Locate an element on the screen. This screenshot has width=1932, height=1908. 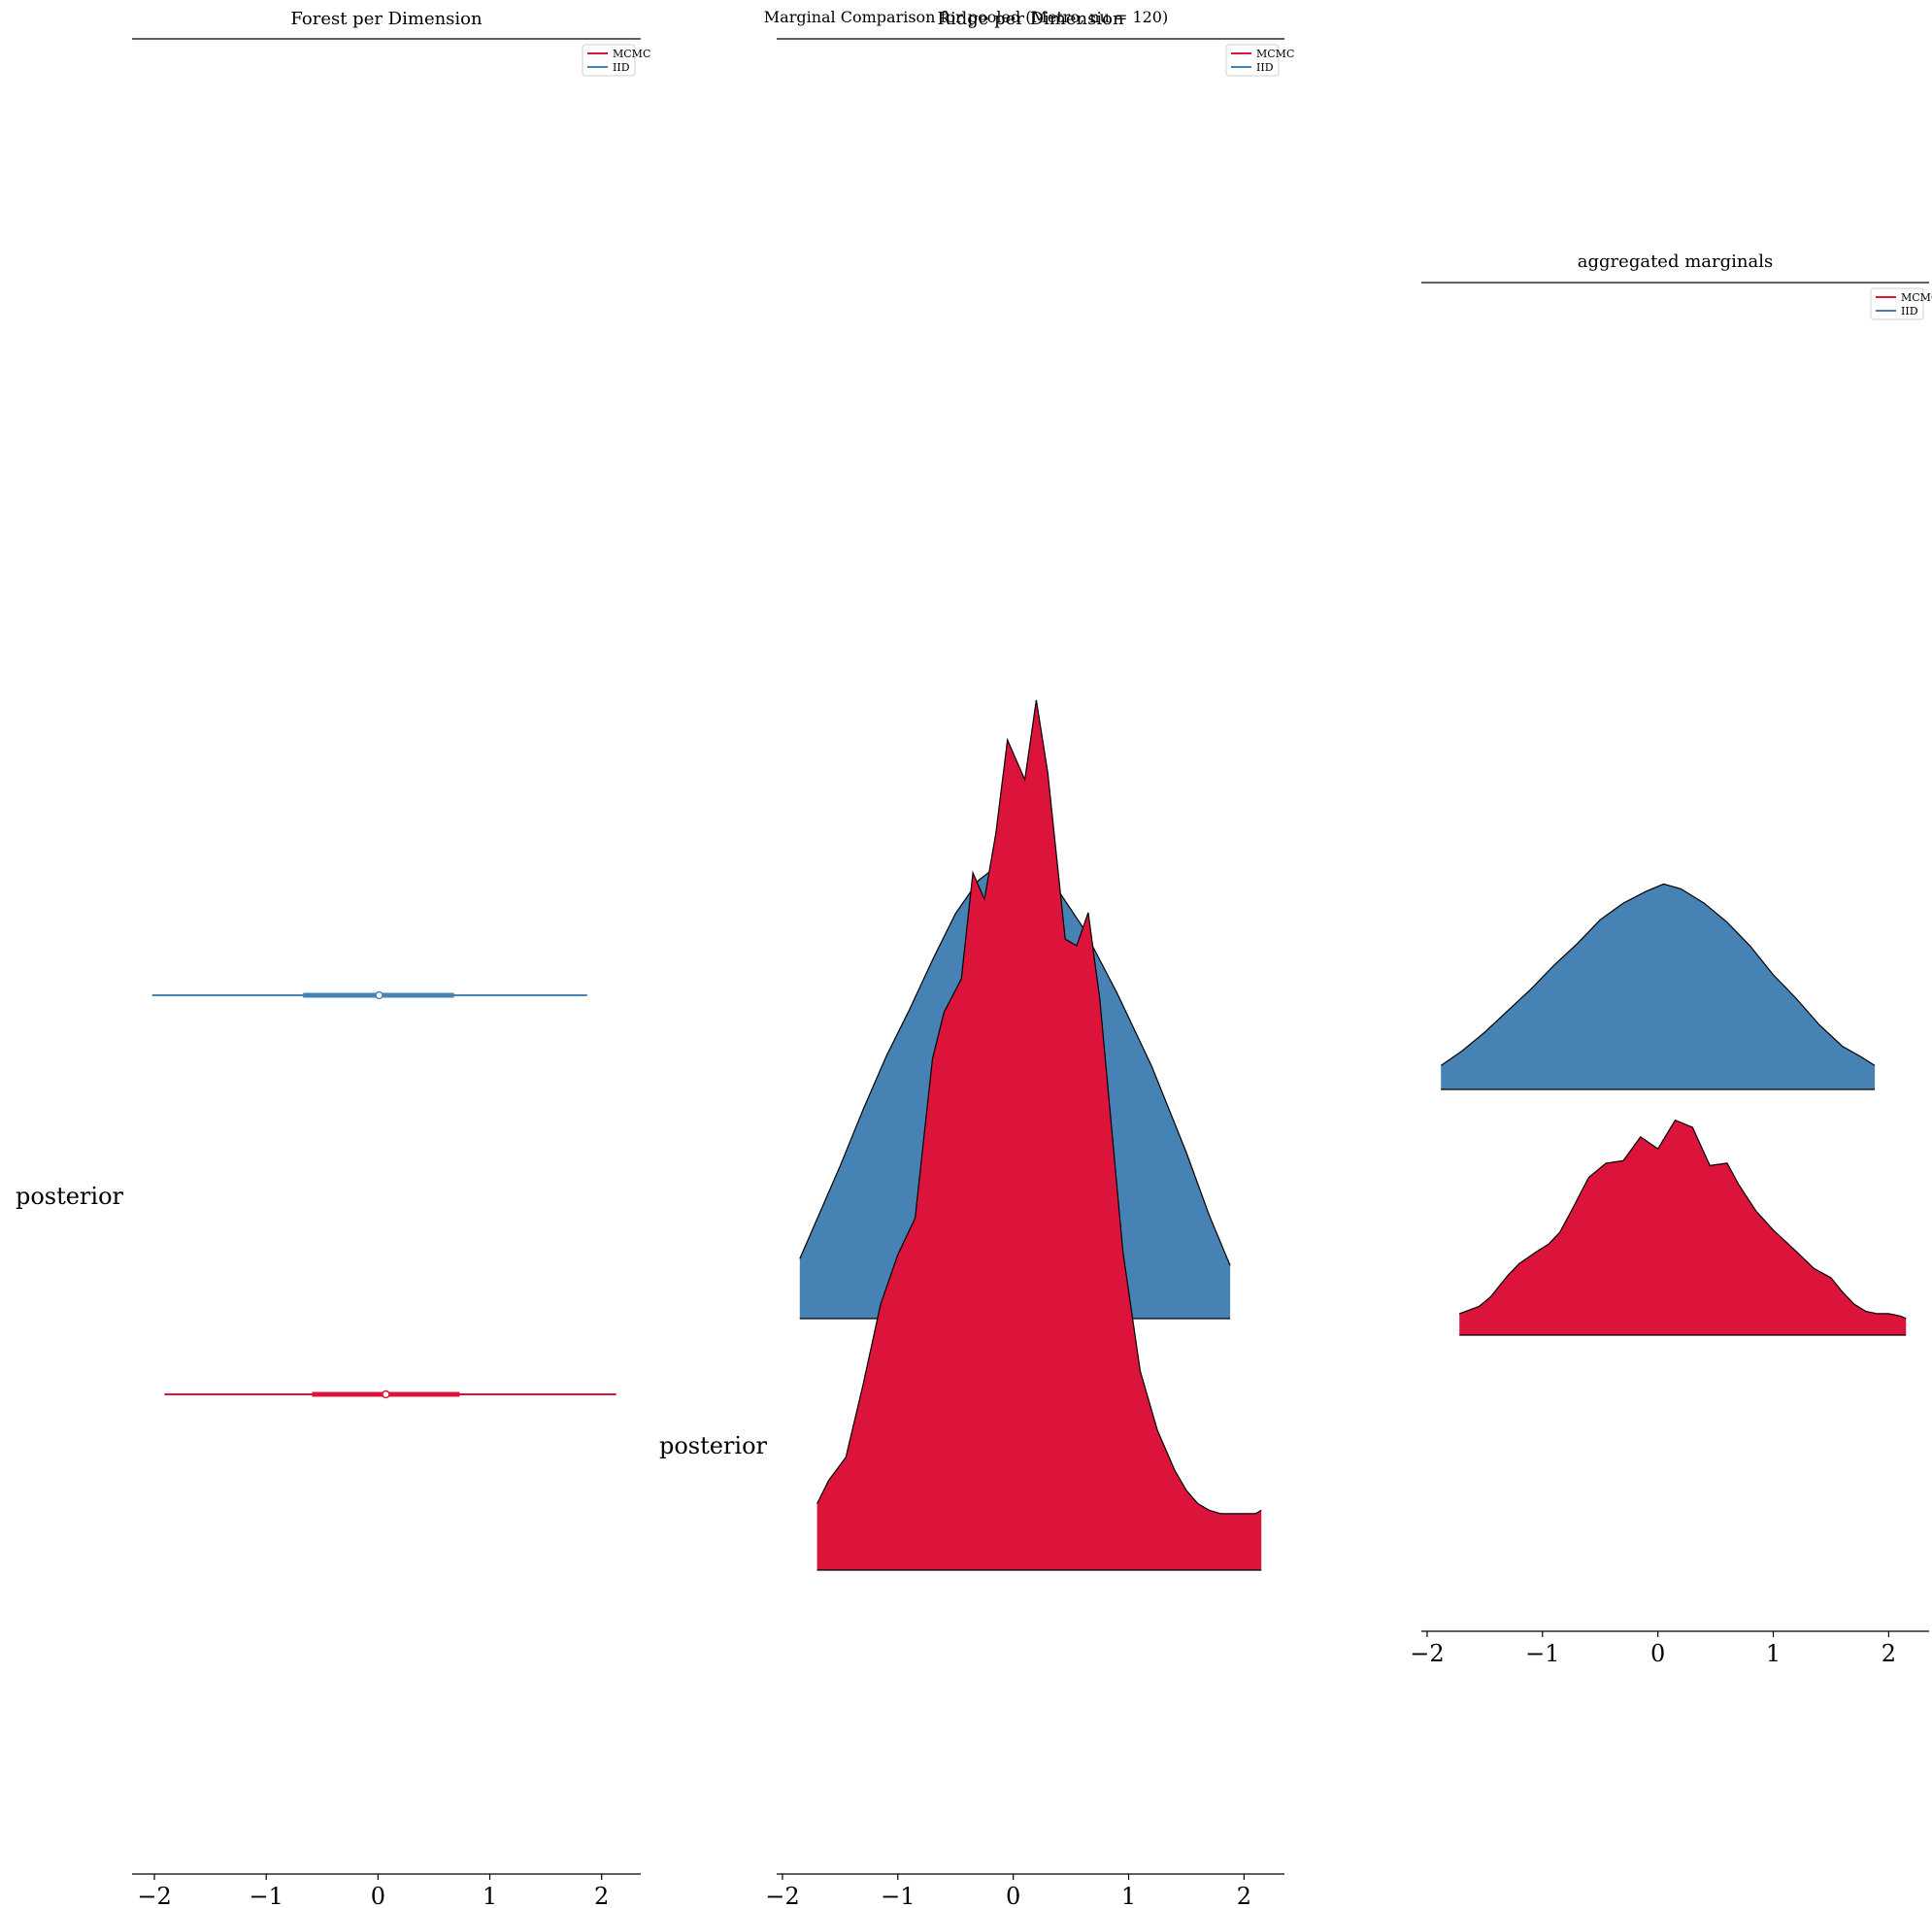
panel-title: Ridge per Dimension is located at coordinates (1031, 19).